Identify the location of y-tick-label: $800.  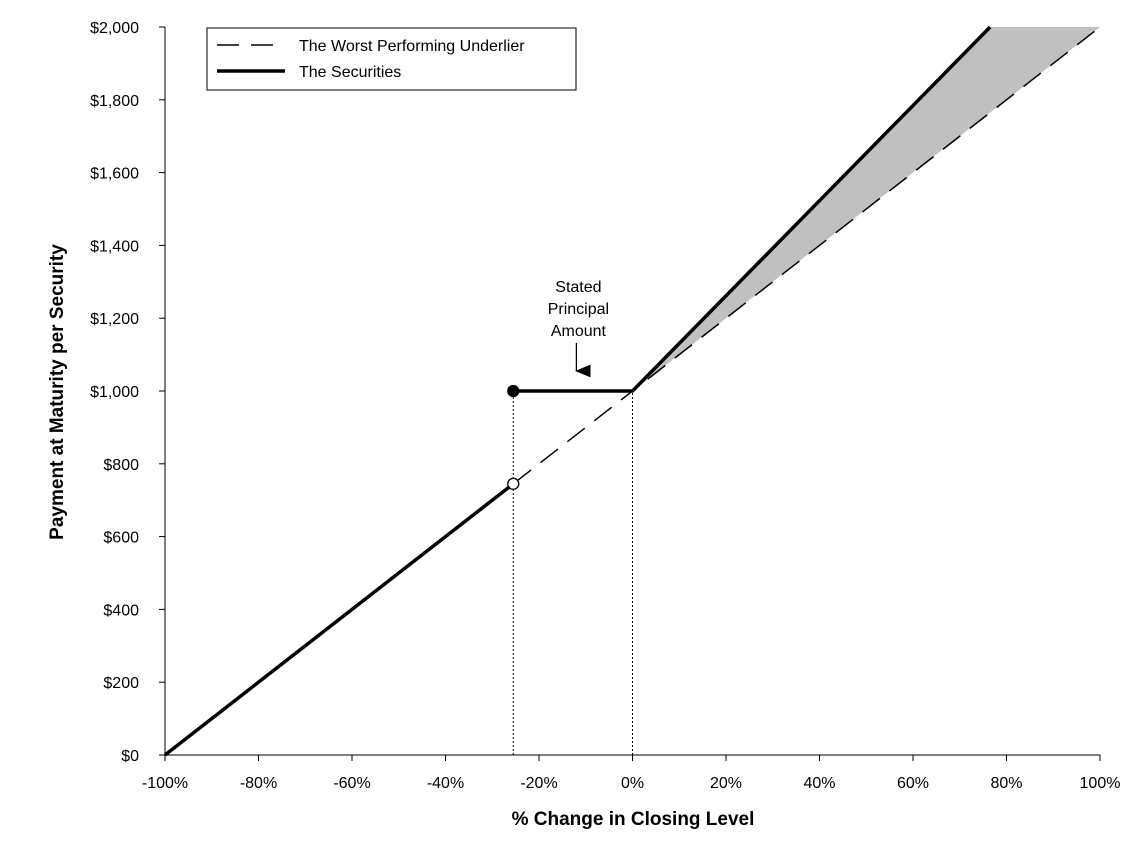
(121, 465).